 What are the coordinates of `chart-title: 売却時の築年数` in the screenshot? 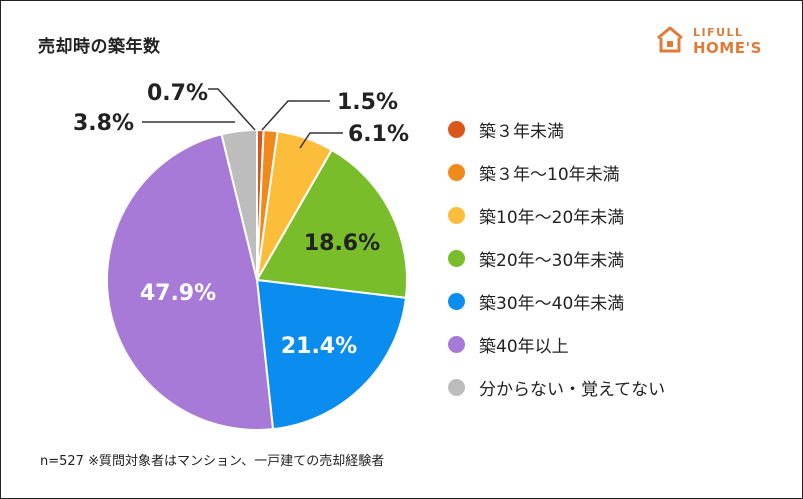 It's located at (99, 47).